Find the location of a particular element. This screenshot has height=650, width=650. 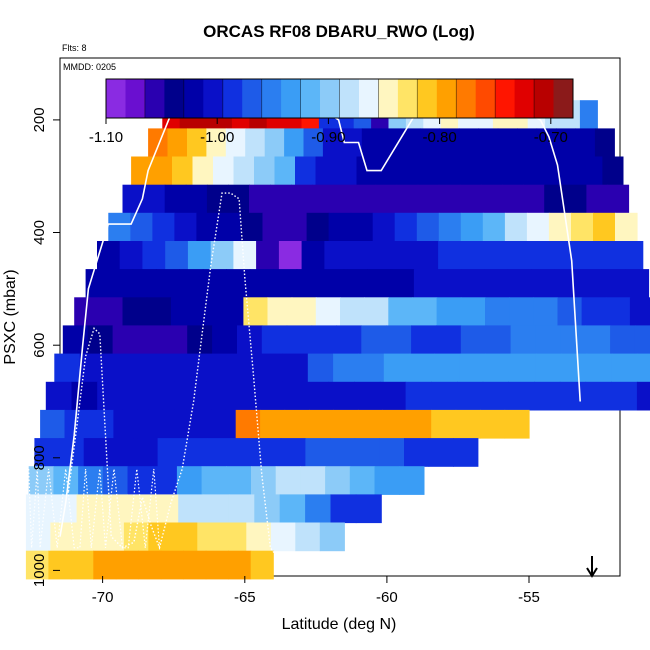

flight-track-low-level is located at coordinates (94, 508).